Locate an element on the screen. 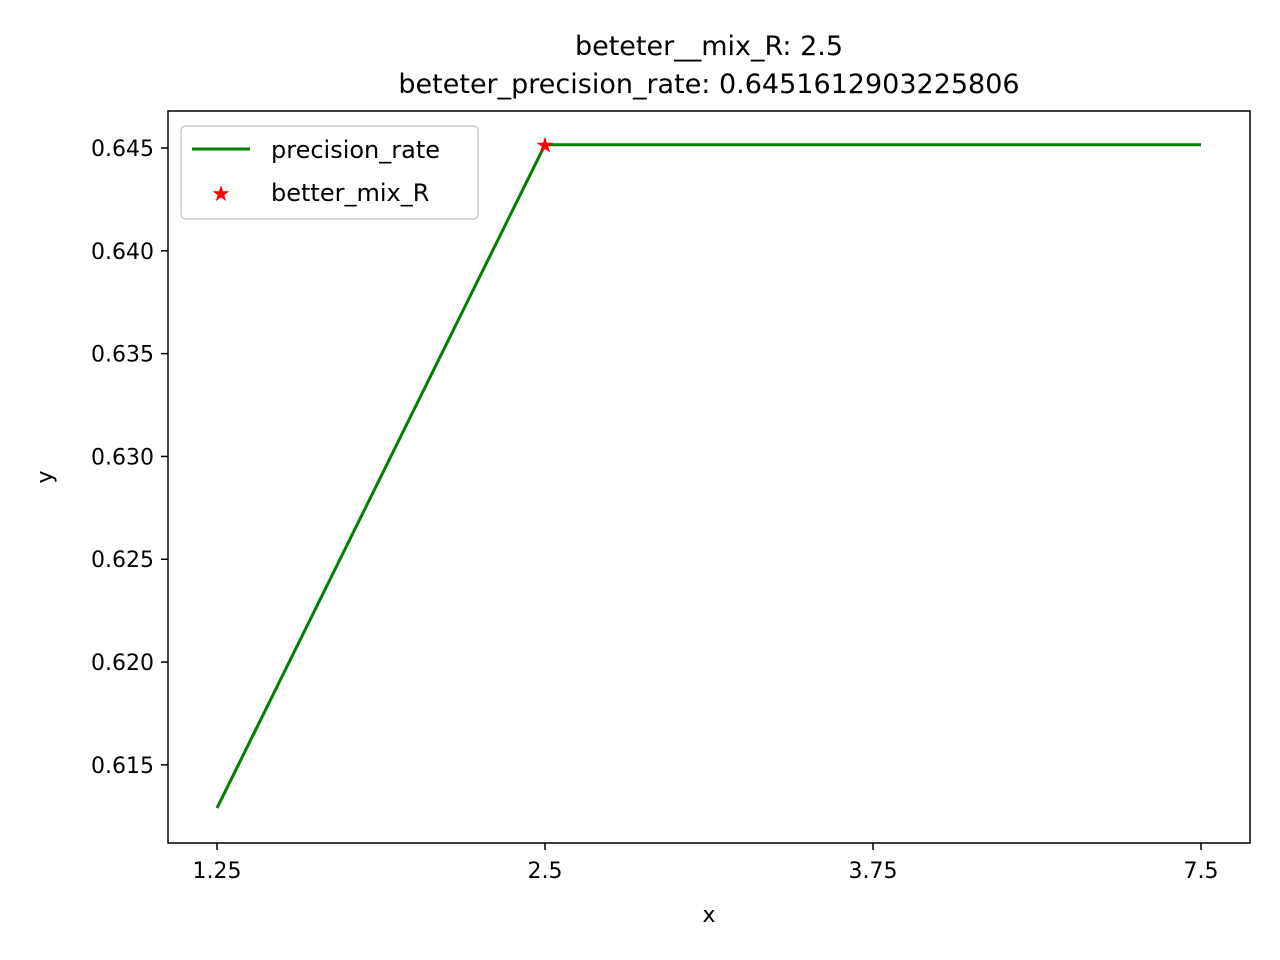  x-tick-label: 1.25 is located at coordinates (217, 871).